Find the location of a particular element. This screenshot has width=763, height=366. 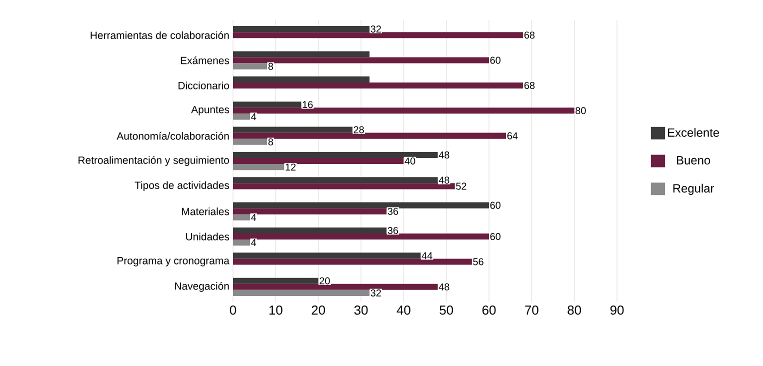

y-tick-label: Exámenes is located at coordinates (205, 60).